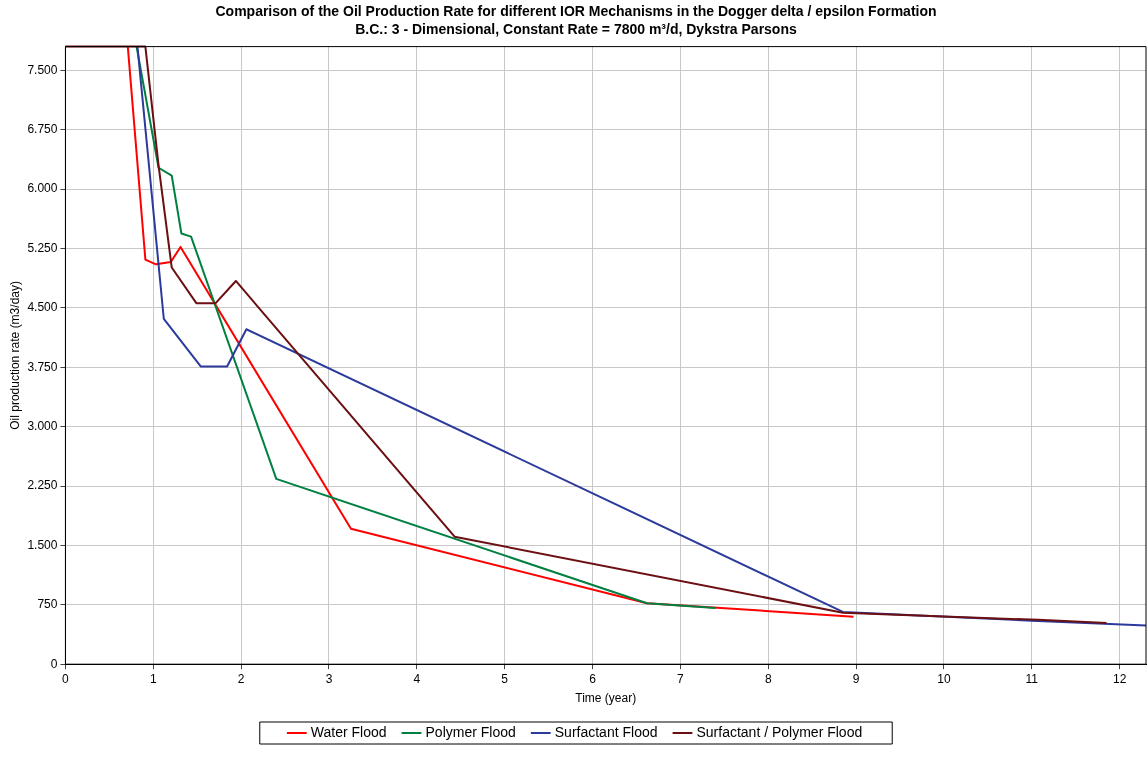 Image resolution: width=1148 pixels, height=758 pixels. I want to click on x-tick-label: 4, so click(417, 678).